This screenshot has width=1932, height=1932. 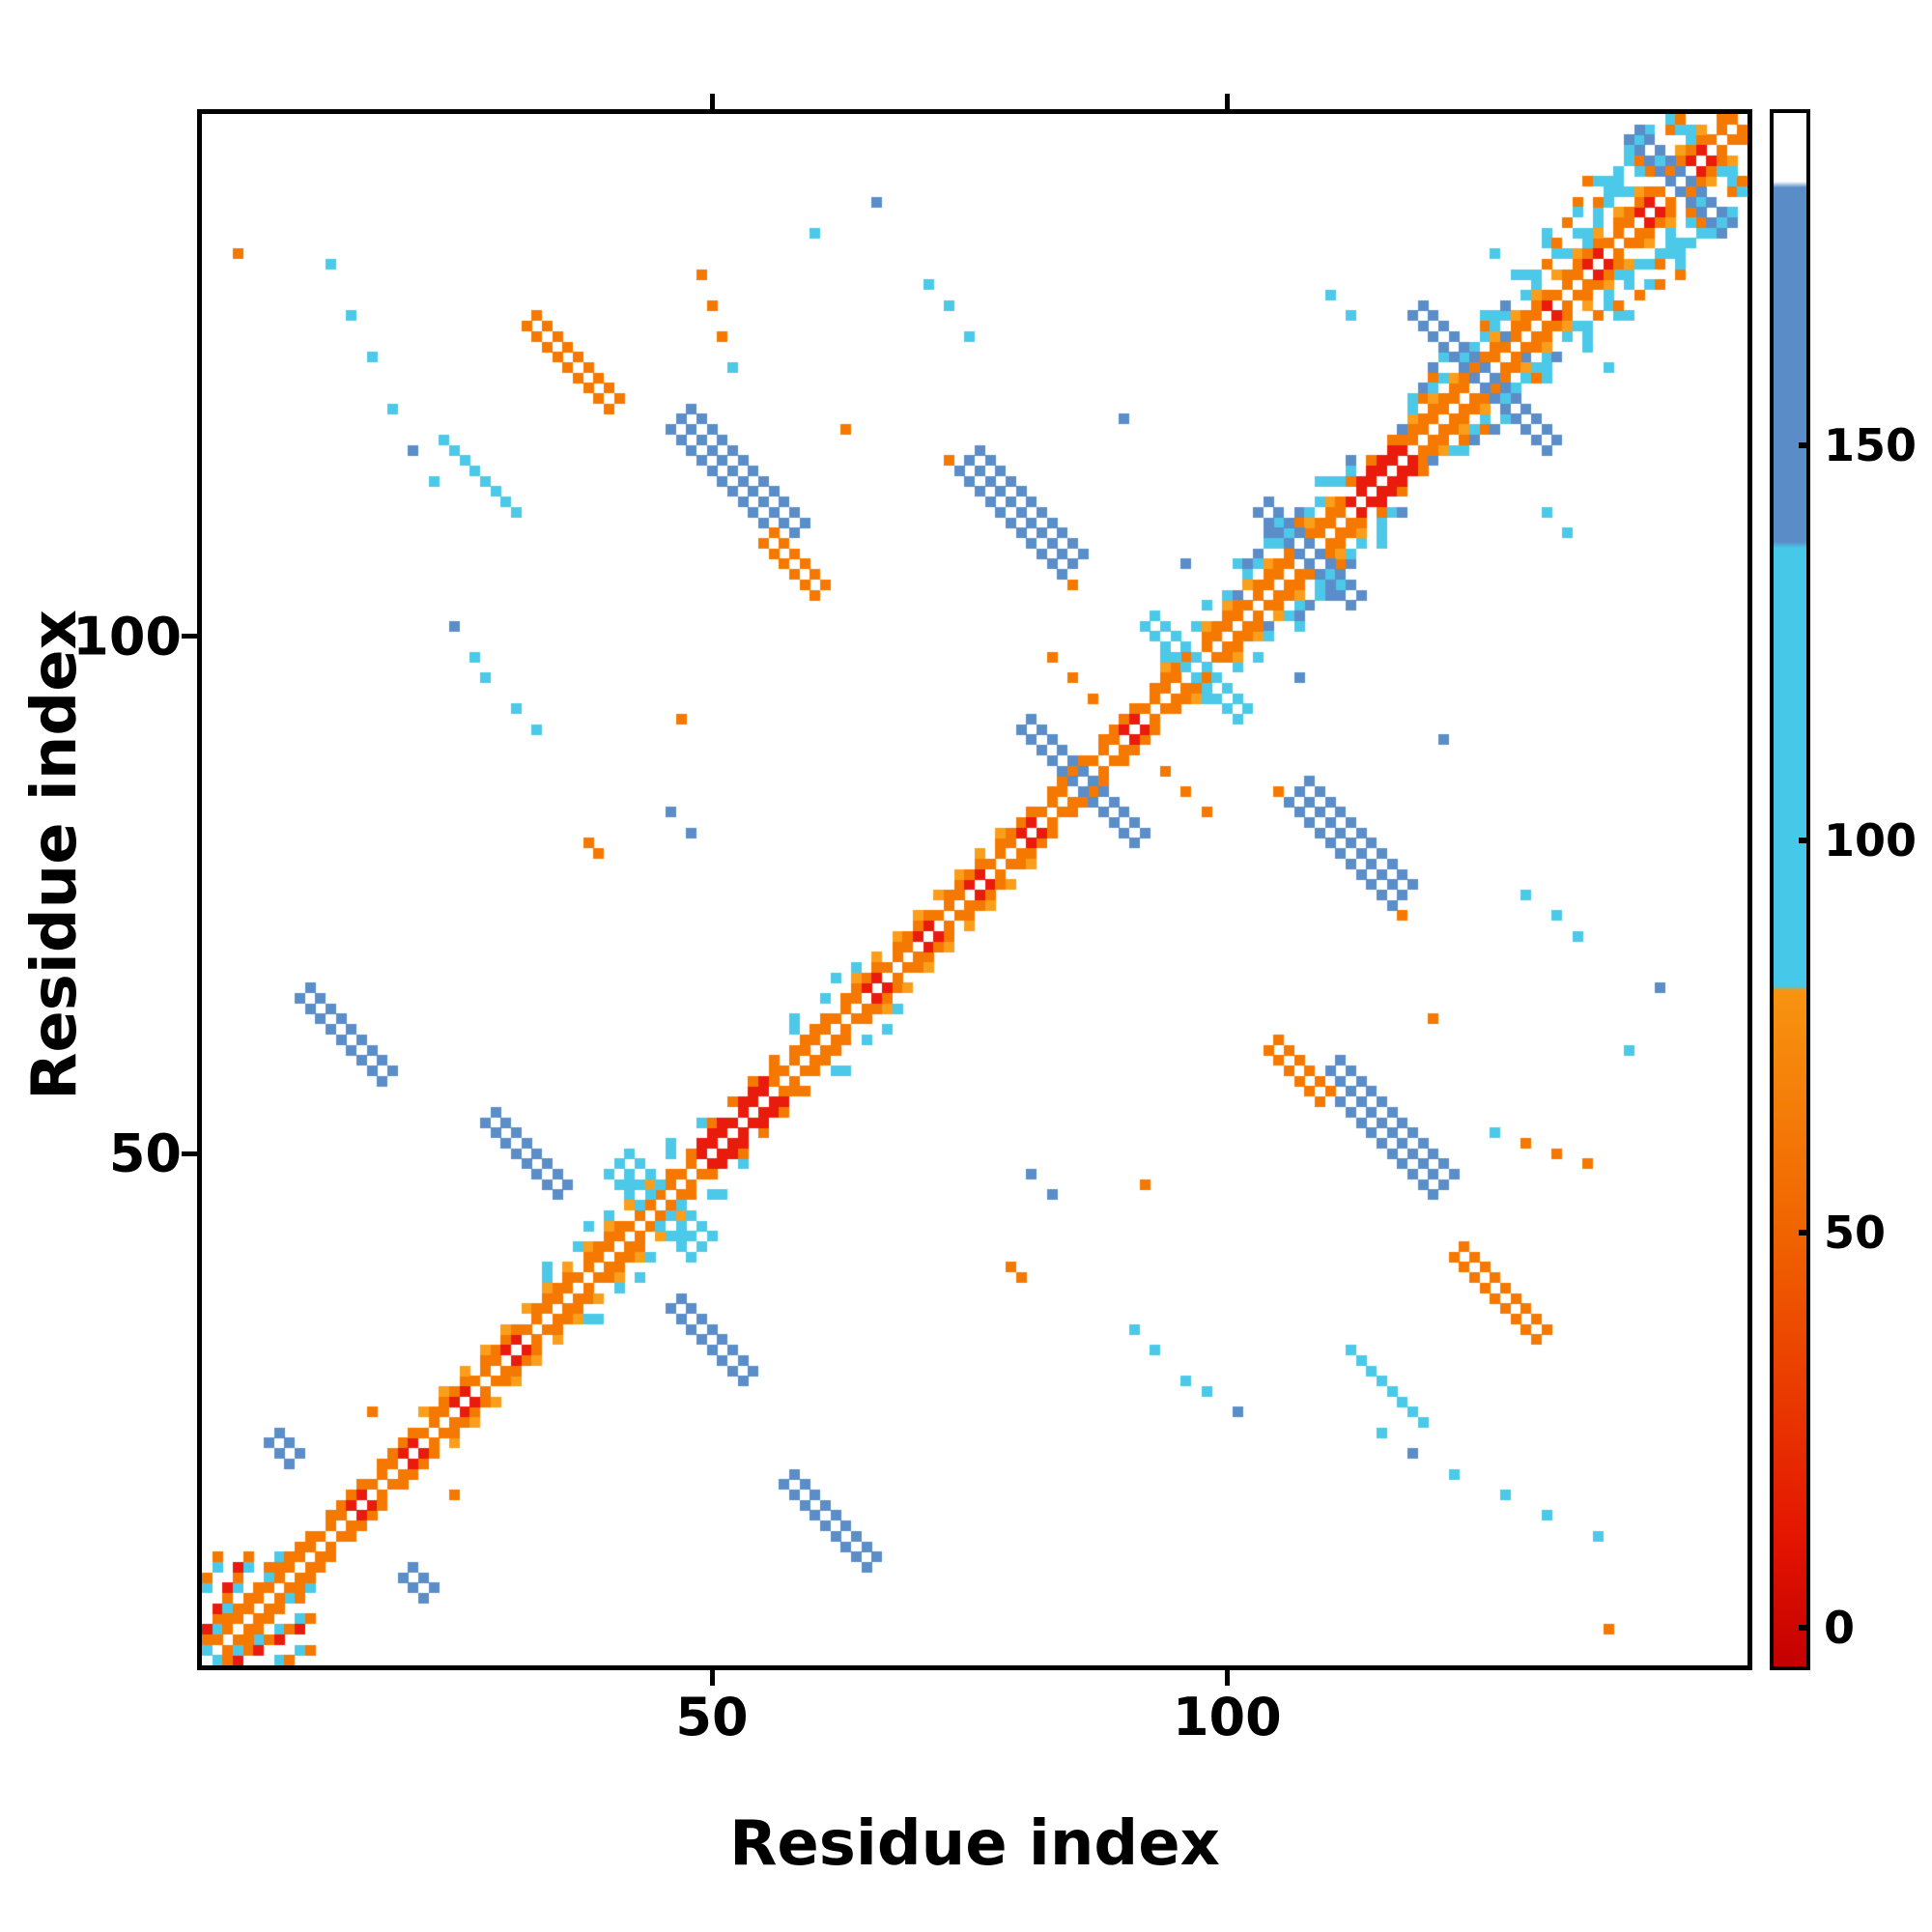 I want to click on colorbar-tick-label: 50, so click(x=1855, y=1233).